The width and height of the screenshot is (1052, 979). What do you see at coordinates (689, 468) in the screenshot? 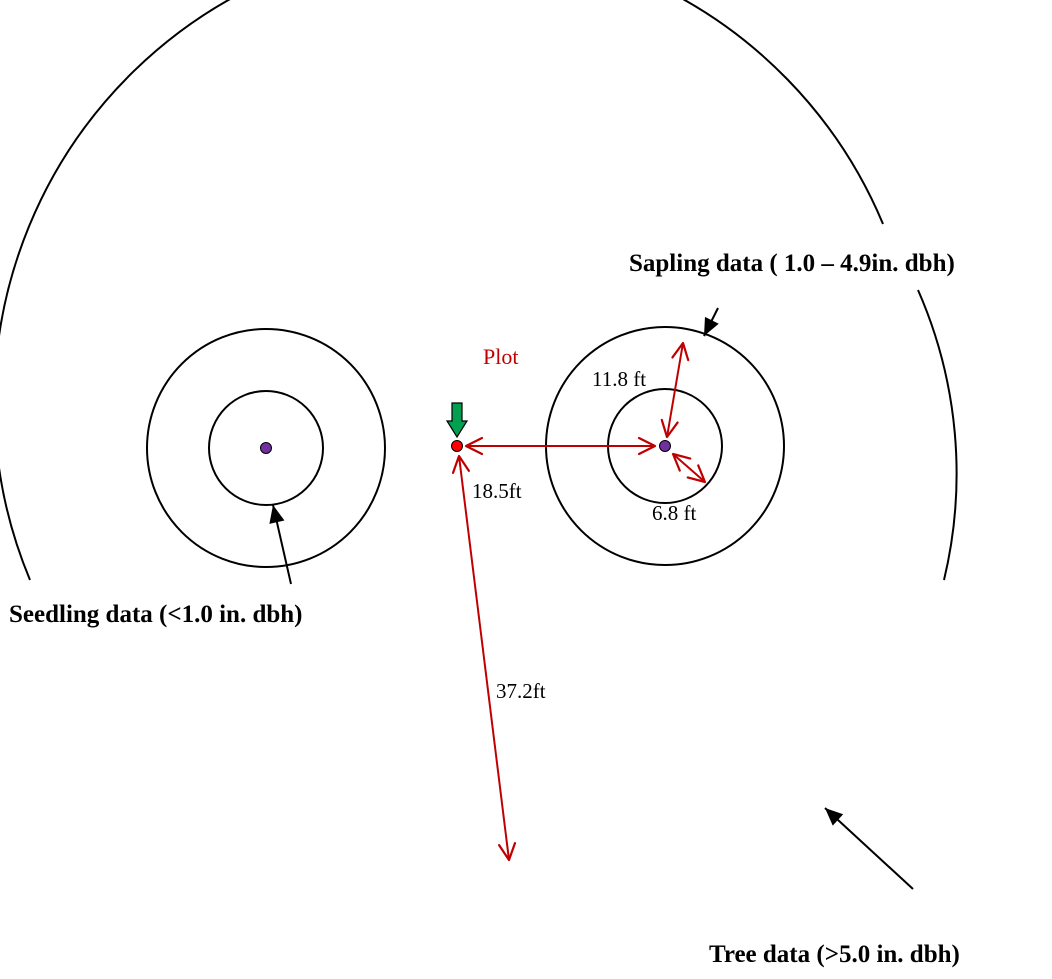
I see `seedling-radius-dimension-arrow` at bounding box center [689, 468].